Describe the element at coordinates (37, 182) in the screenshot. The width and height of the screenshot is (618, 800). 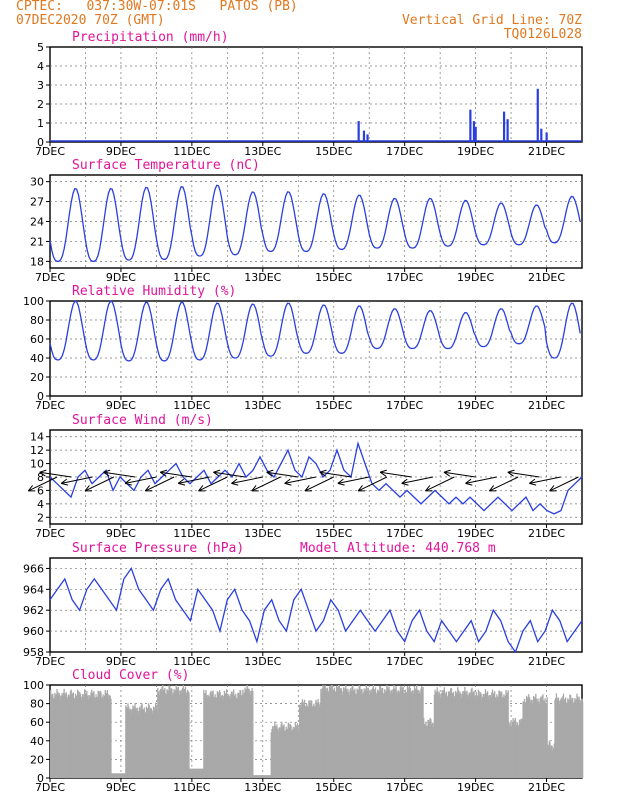
I see `y-tick-label: 30` at that location.